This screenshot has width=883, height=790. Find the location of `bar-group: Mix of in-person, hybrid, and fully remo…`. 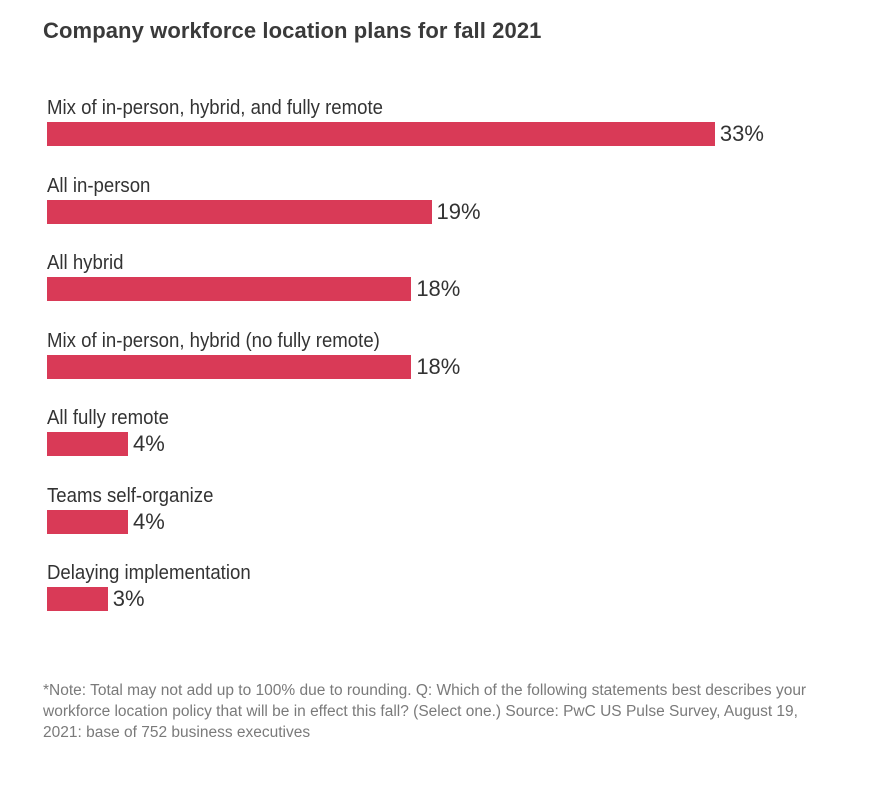

bar-group: Mix of in-person, hybrid, and fully remo… is located at coordinates (447, 135).